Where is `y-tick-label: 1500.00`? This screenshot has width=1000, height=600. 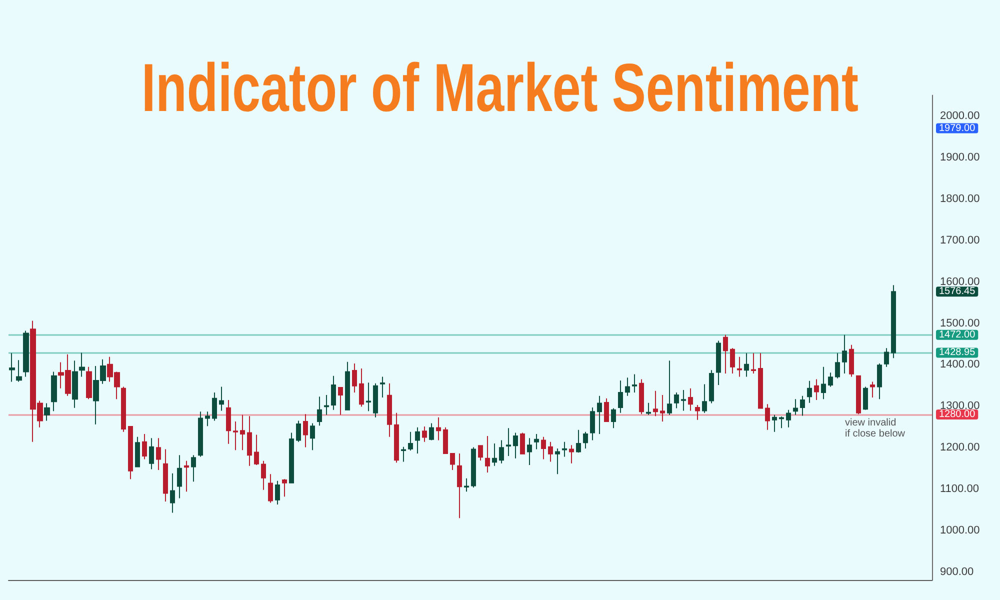 y-tick-label: 1500.00 is located at coordinates (960, 323).